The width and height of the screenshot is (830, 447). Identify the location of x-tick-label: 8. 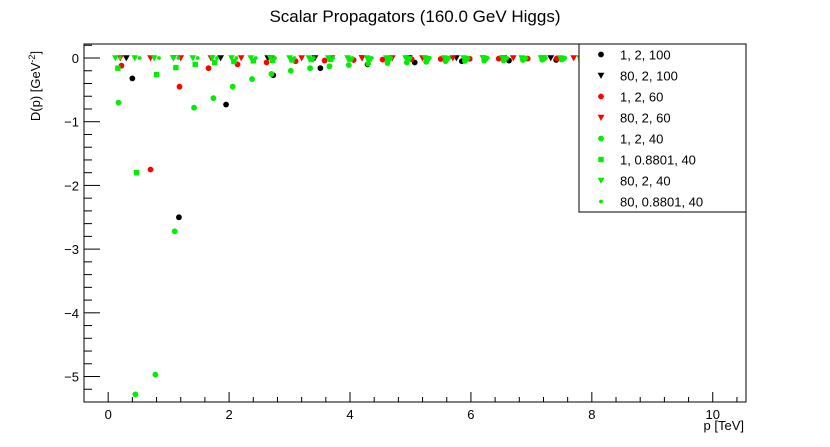
(591, 414).